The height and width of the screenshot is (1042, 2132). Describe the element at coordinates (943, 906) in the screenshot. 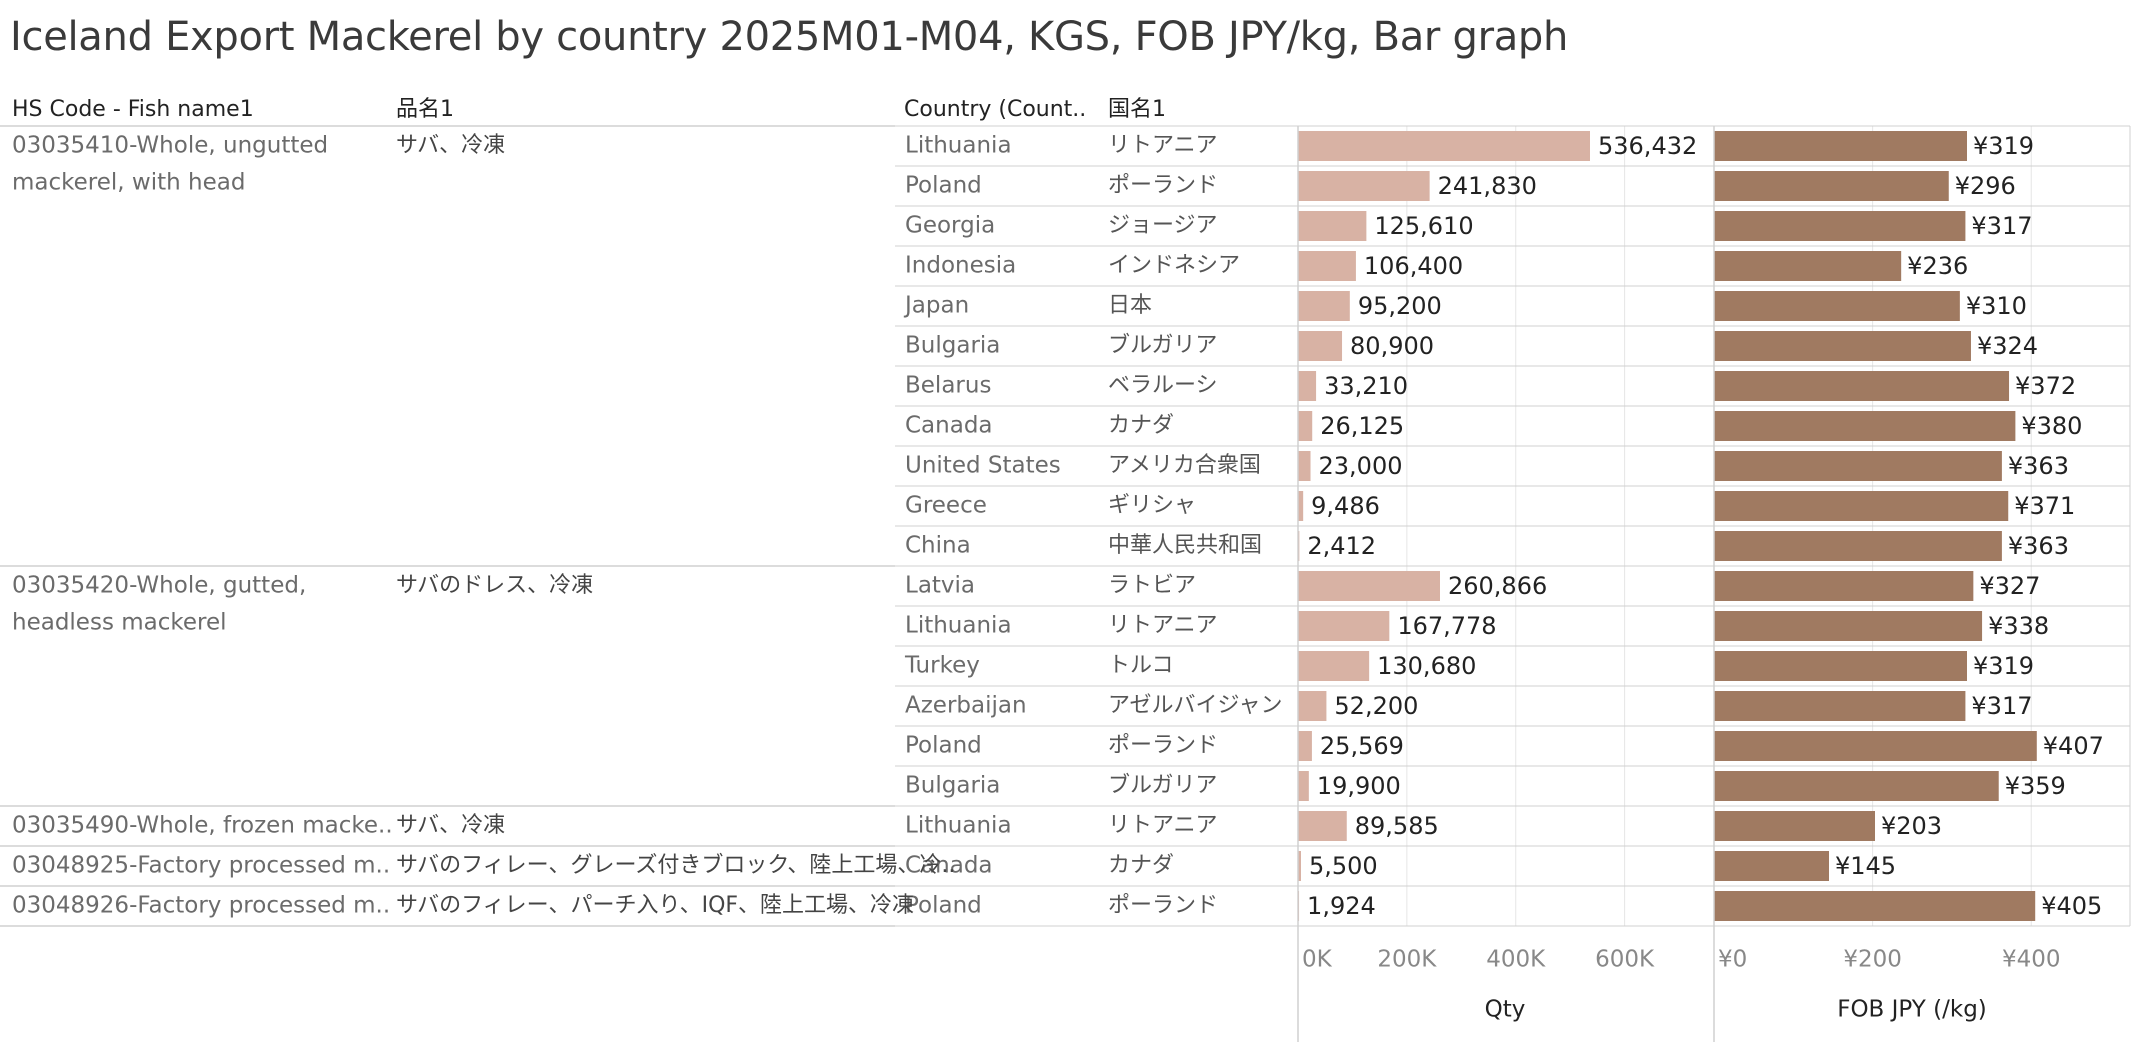

I see `country-label: Poland` at that location.